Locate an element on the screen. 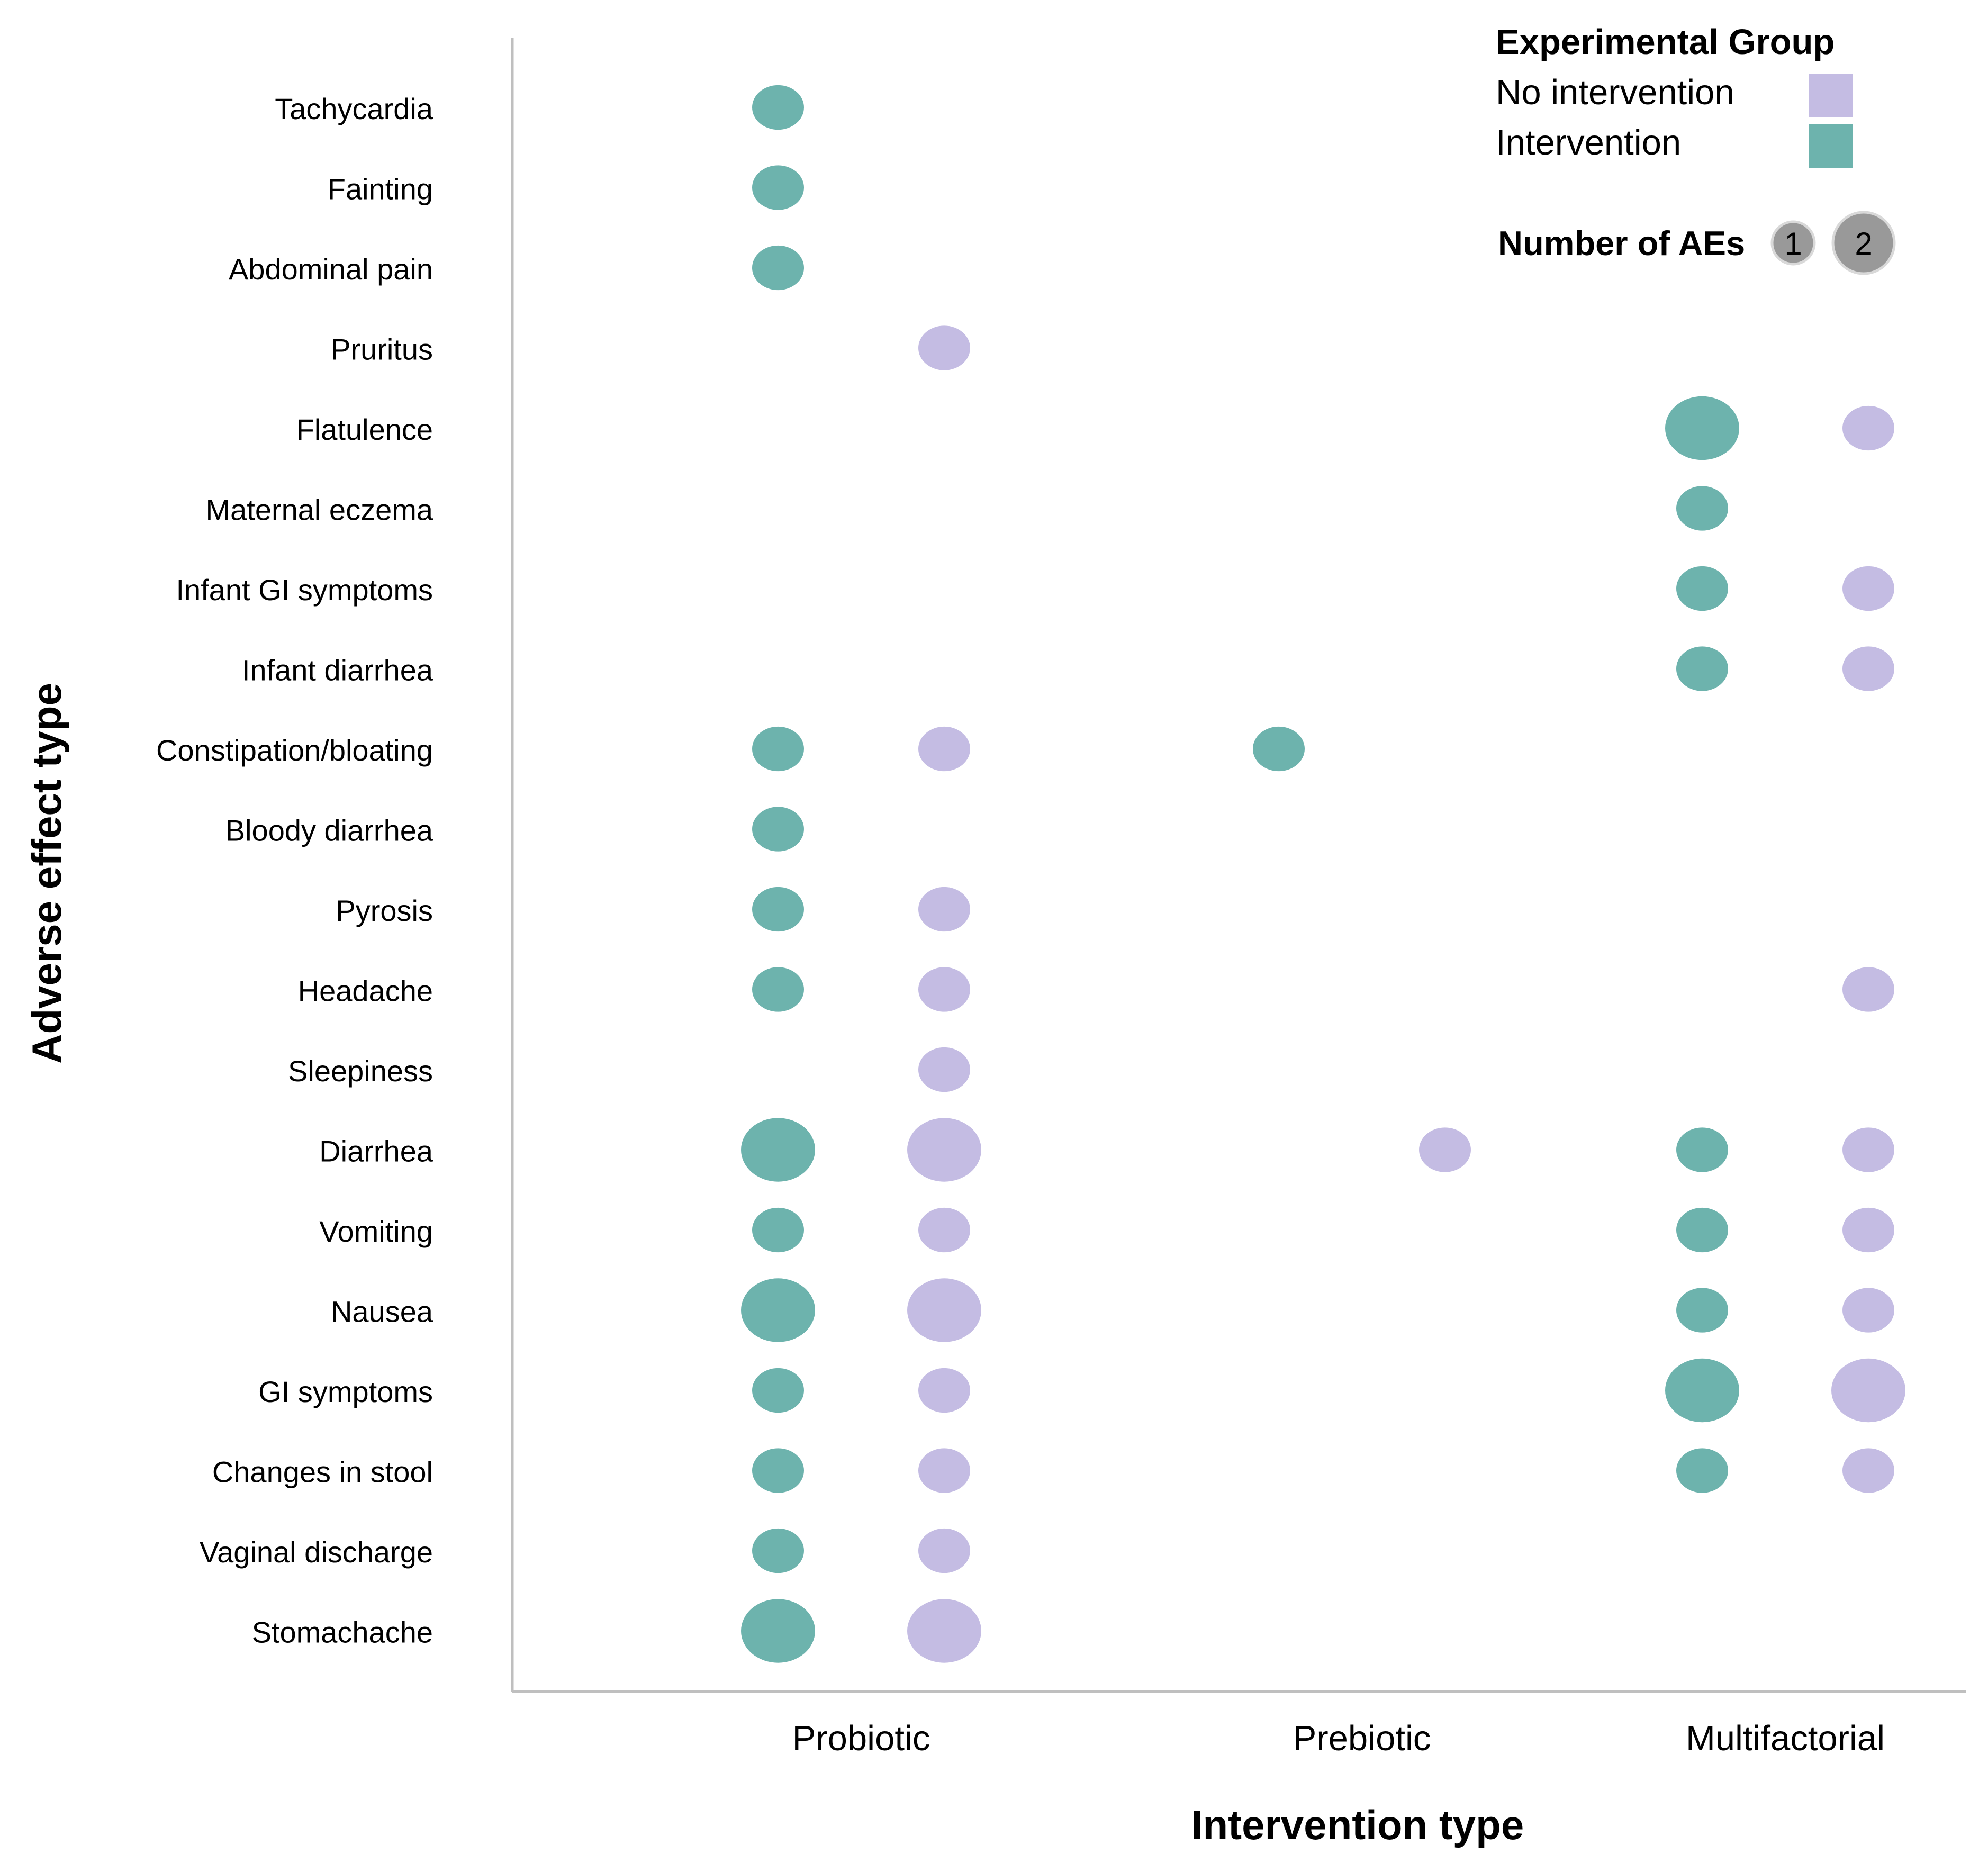 Image resolution: width=1988 pixels, height=1854 pixels. bubble-no-intervention-probiotic-nausea is located at coordinates (944, 1310).